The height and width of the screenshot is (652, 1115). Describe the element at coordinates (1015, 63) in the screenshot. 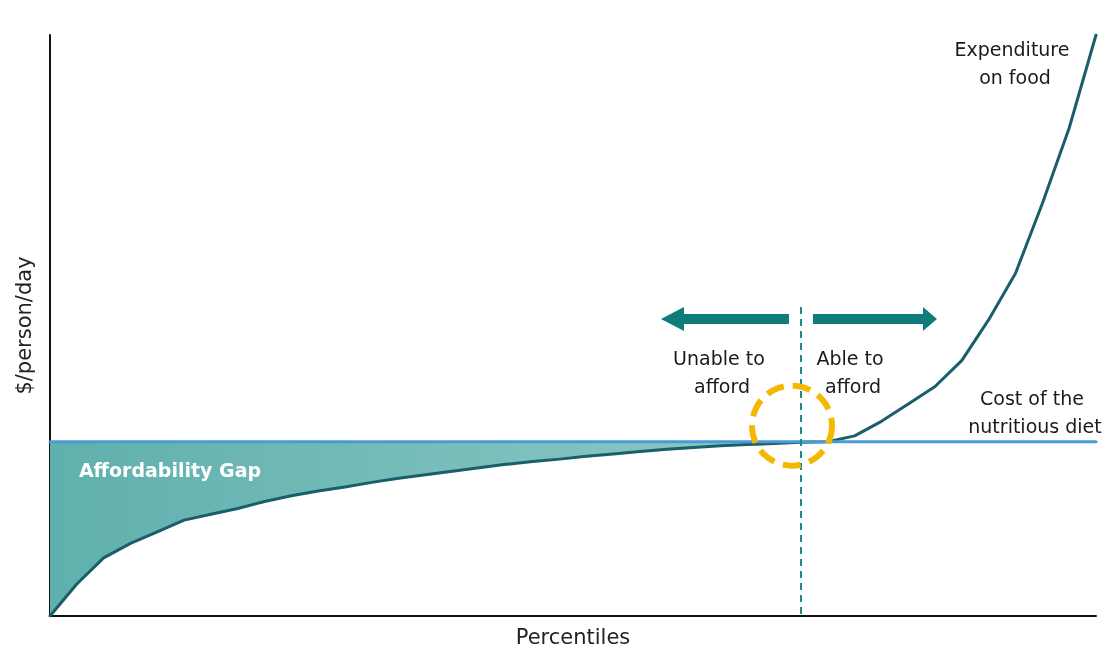

I see `annotation: Expenditure on food` at that location.